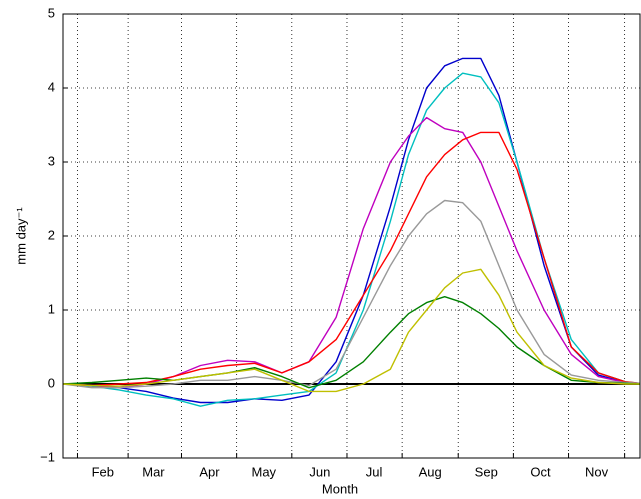  What do you see at coordinates (340, 488) in the screenshot?
I see `x-axis-label: Month` at bounding box center [340, 488].